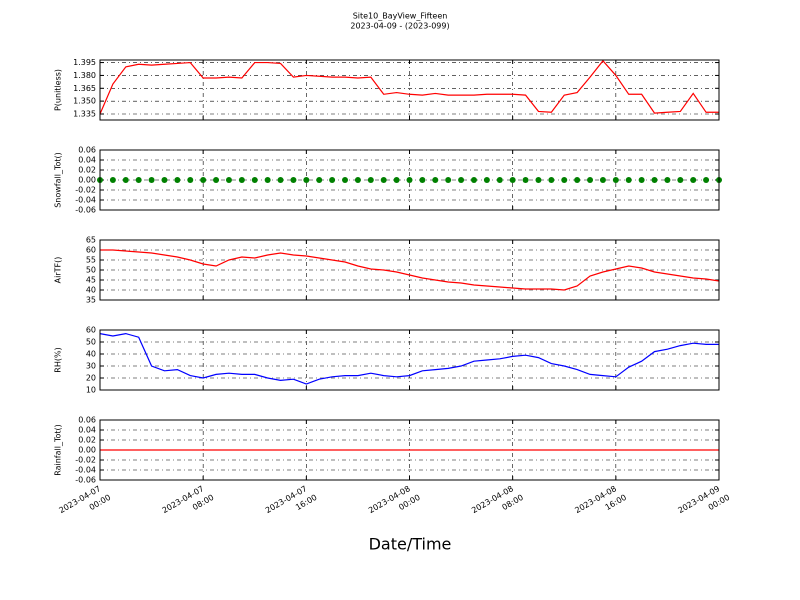 Image resolution: width=800 pixels, height=600 pixels. Describe the element at coordinates (84, 62) in the screenshot. I see `y-tick-label: 1.395` at that location.